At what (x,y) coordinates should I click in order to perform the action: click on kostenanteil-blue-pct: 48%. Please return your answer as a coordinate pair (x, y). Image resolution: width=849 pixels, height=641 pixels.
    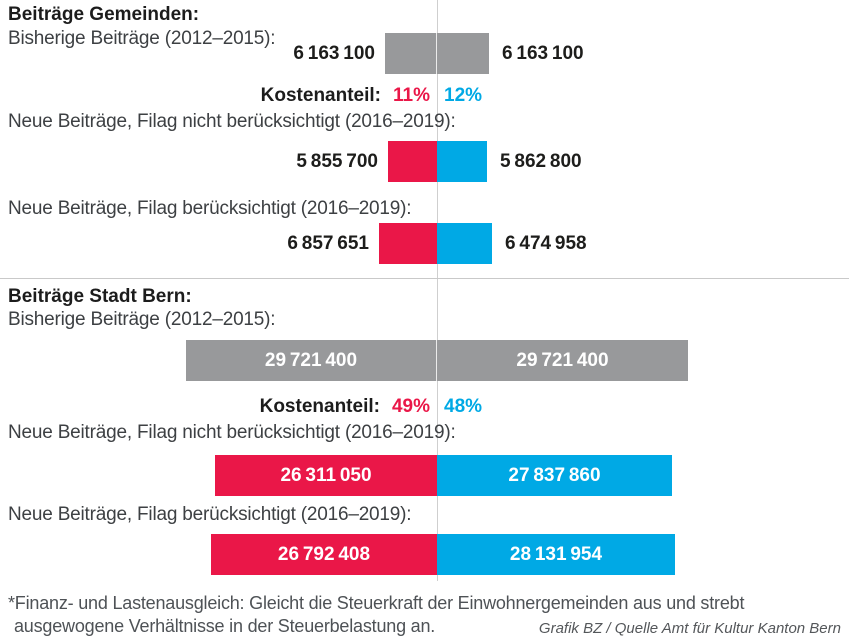
    Looking at the image, I should click on (463, 406).